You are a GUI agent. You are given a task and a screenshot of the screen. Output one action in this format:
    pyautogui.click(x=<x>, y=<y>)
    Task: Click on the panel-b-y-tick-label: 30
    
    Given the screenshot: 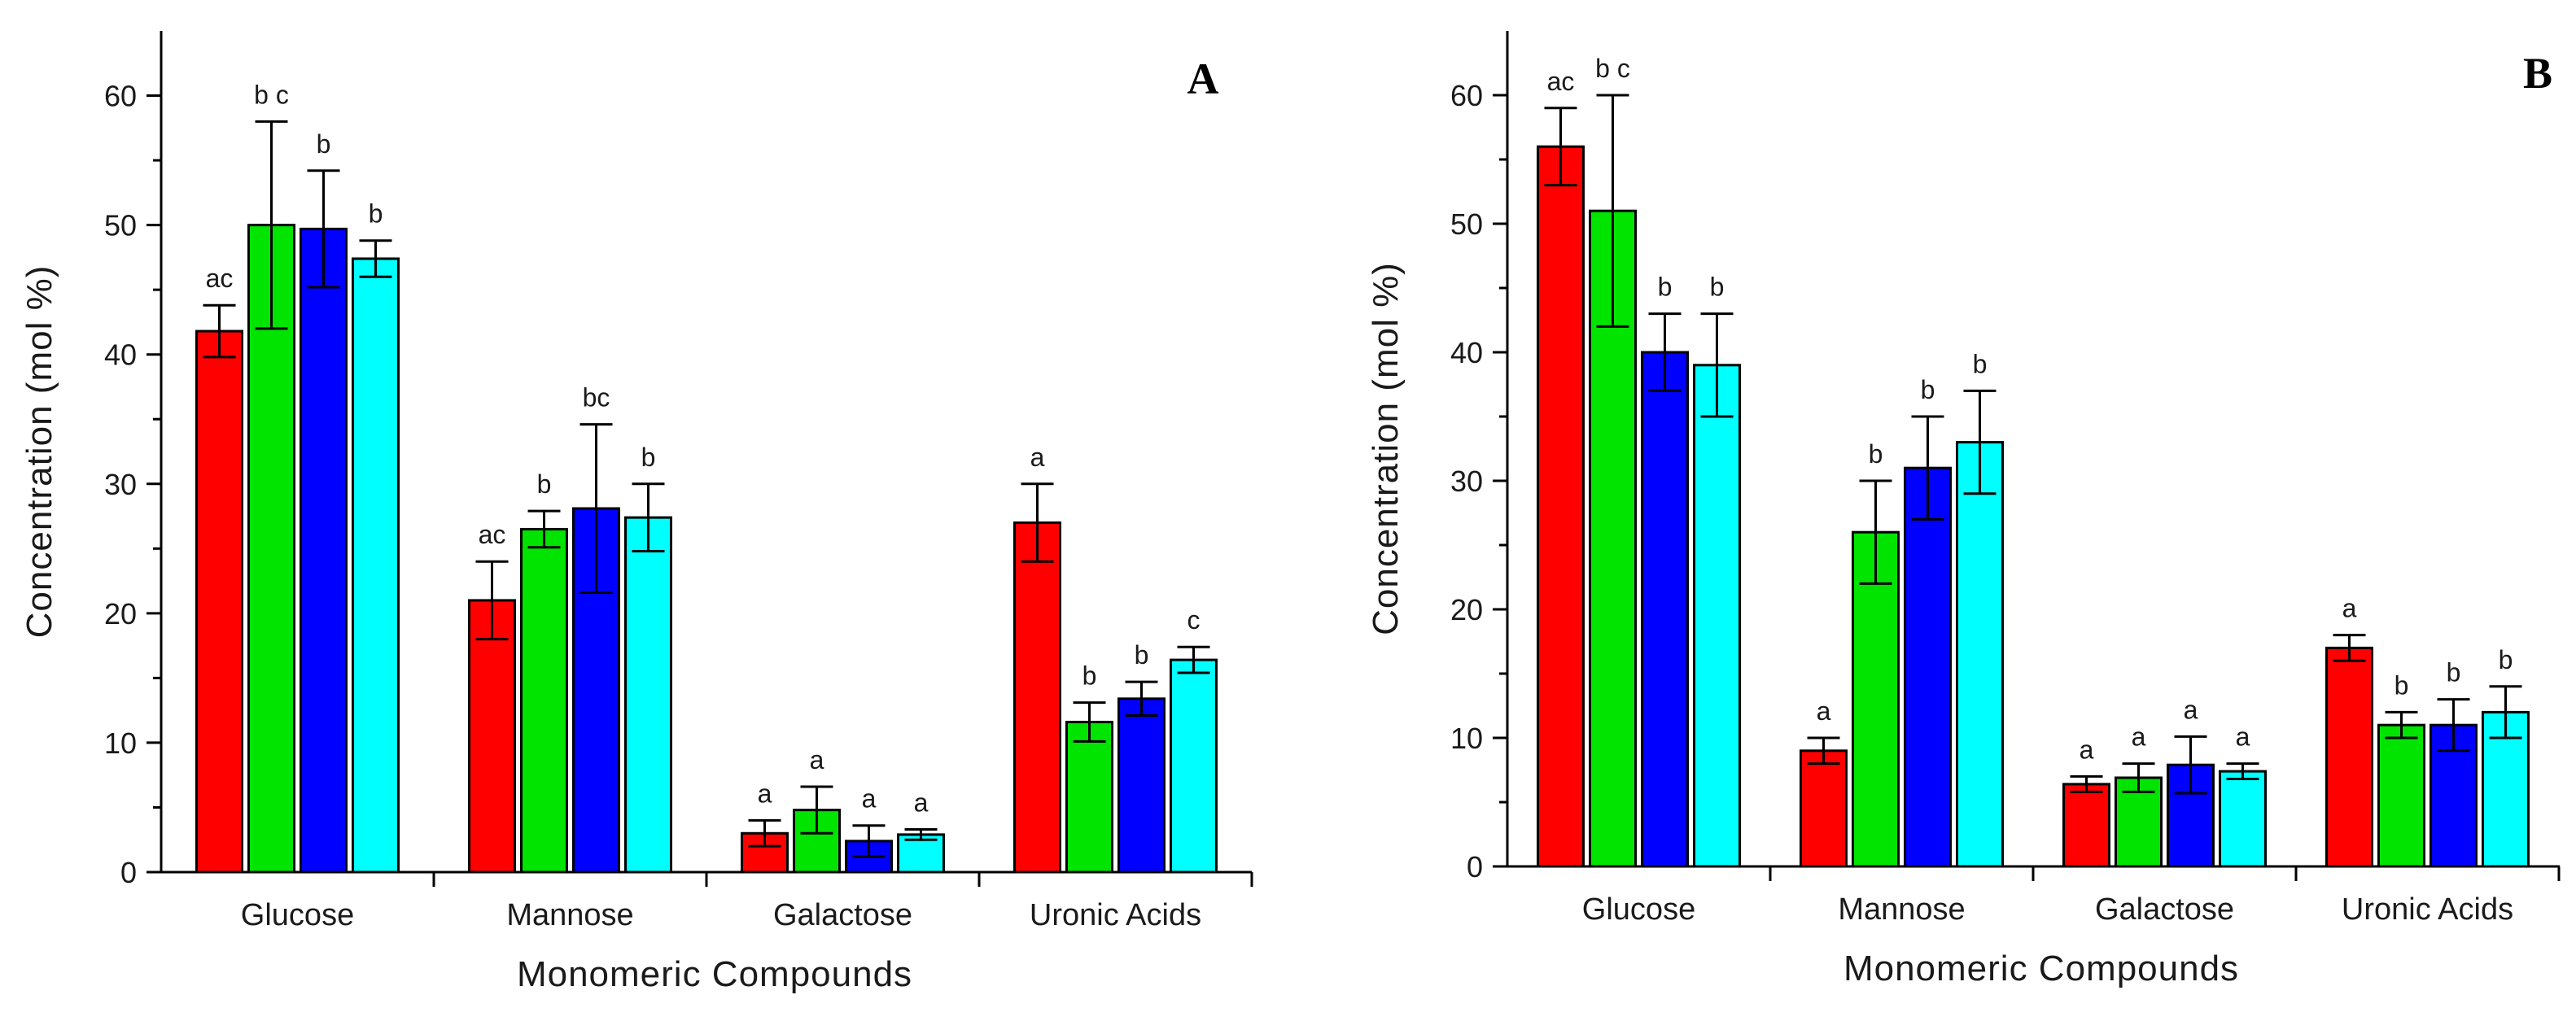 What is the action you would take?
    pyautogui.click(x=1466, y=481)
    